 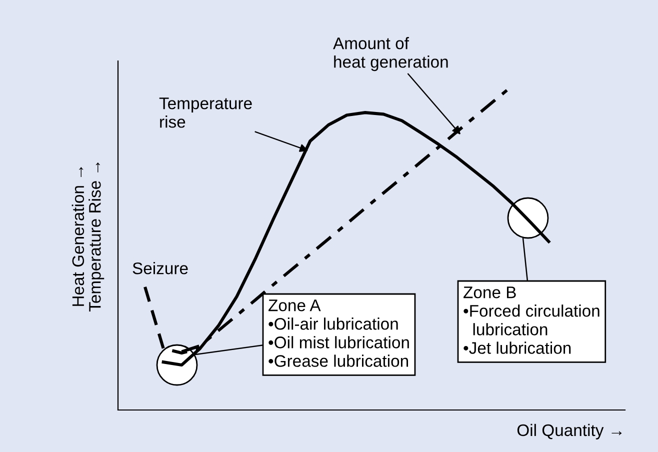 I want to click on annotation: Temperature rise, so click(x=205, y=113).